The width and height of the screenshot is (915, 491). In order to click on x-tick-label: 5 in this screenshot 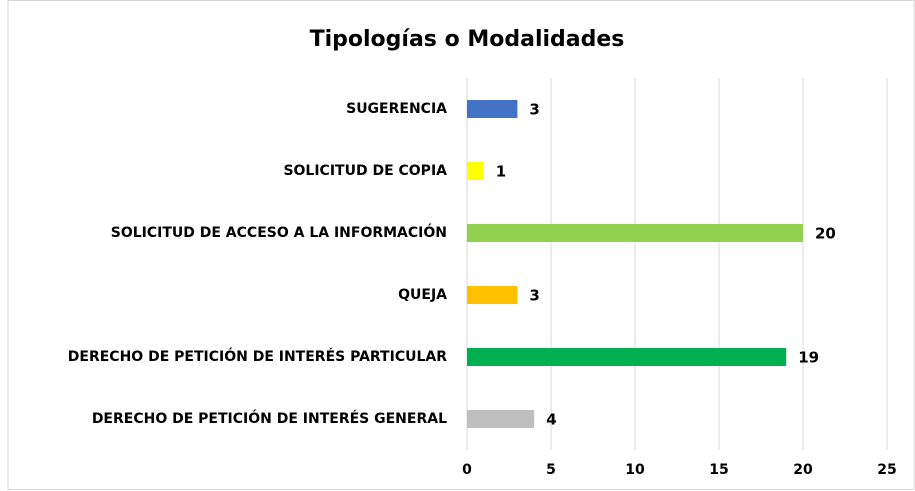, I will do `click(551, 470)`.